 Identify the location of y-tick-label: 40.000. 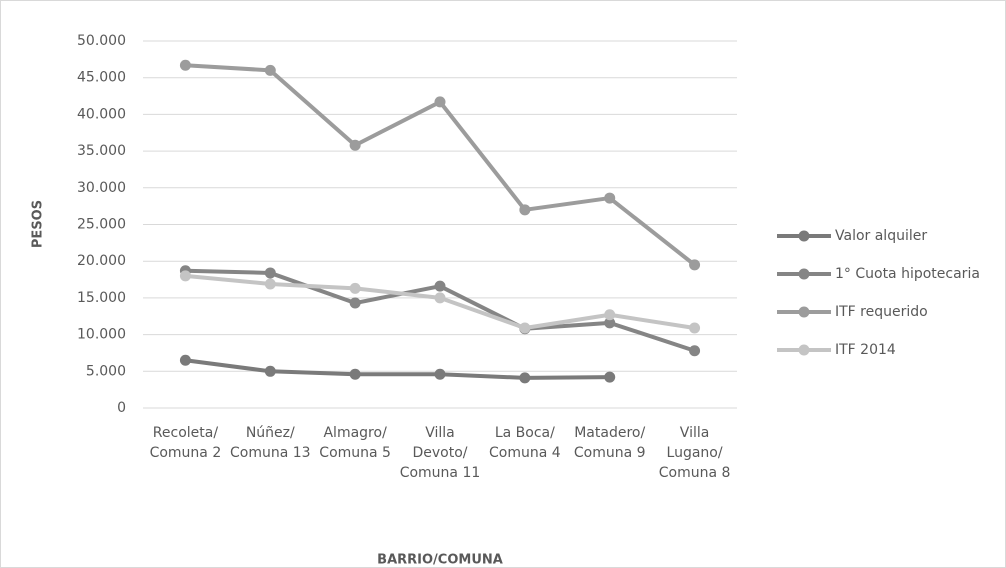
(101, 114).